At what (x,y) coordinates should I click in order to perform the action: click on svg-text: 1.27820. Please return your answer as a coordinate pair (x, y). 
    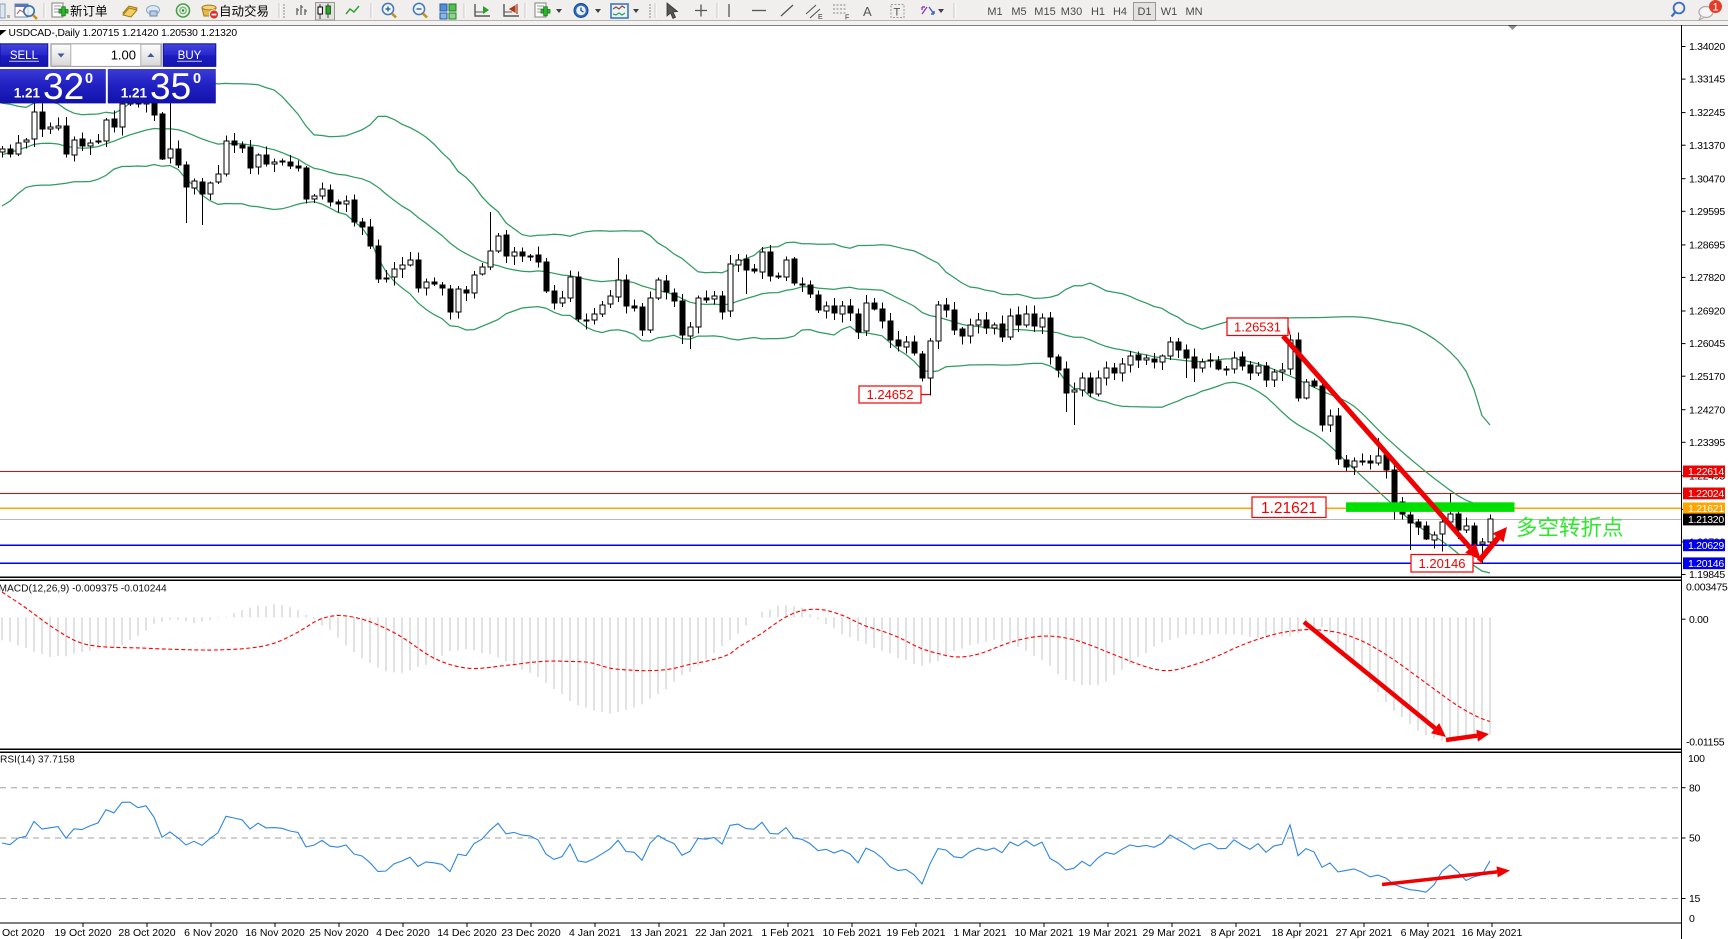
    Looking at the image, I should click on (1707, 278).